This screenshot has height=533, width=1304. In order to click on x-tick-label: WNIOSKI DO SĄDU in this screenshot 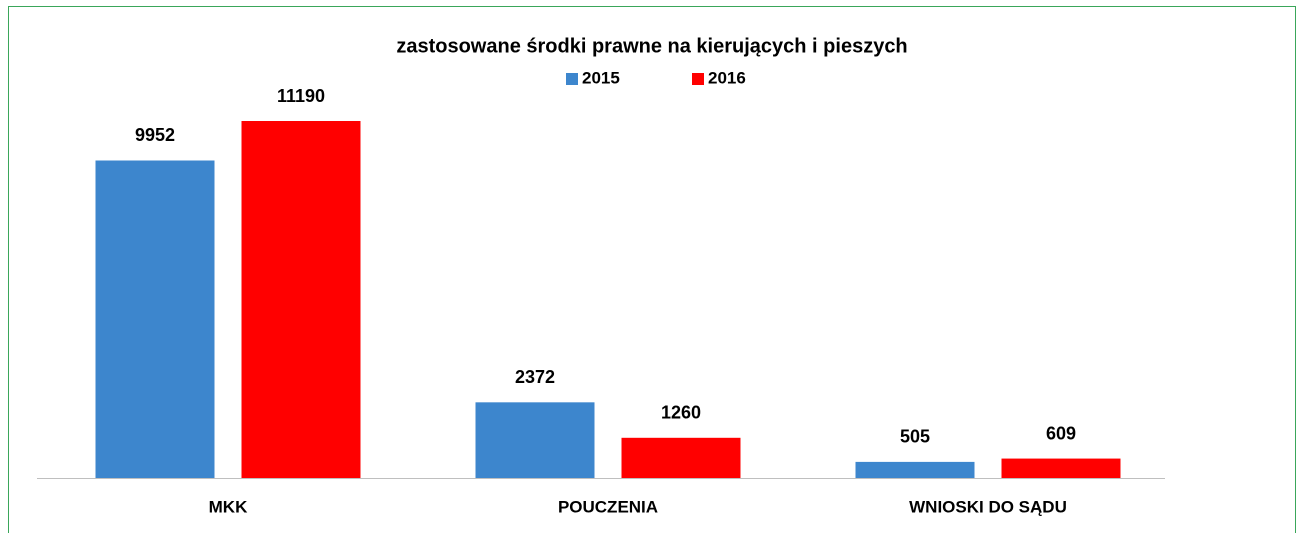, I will do `click(988, 506)`.